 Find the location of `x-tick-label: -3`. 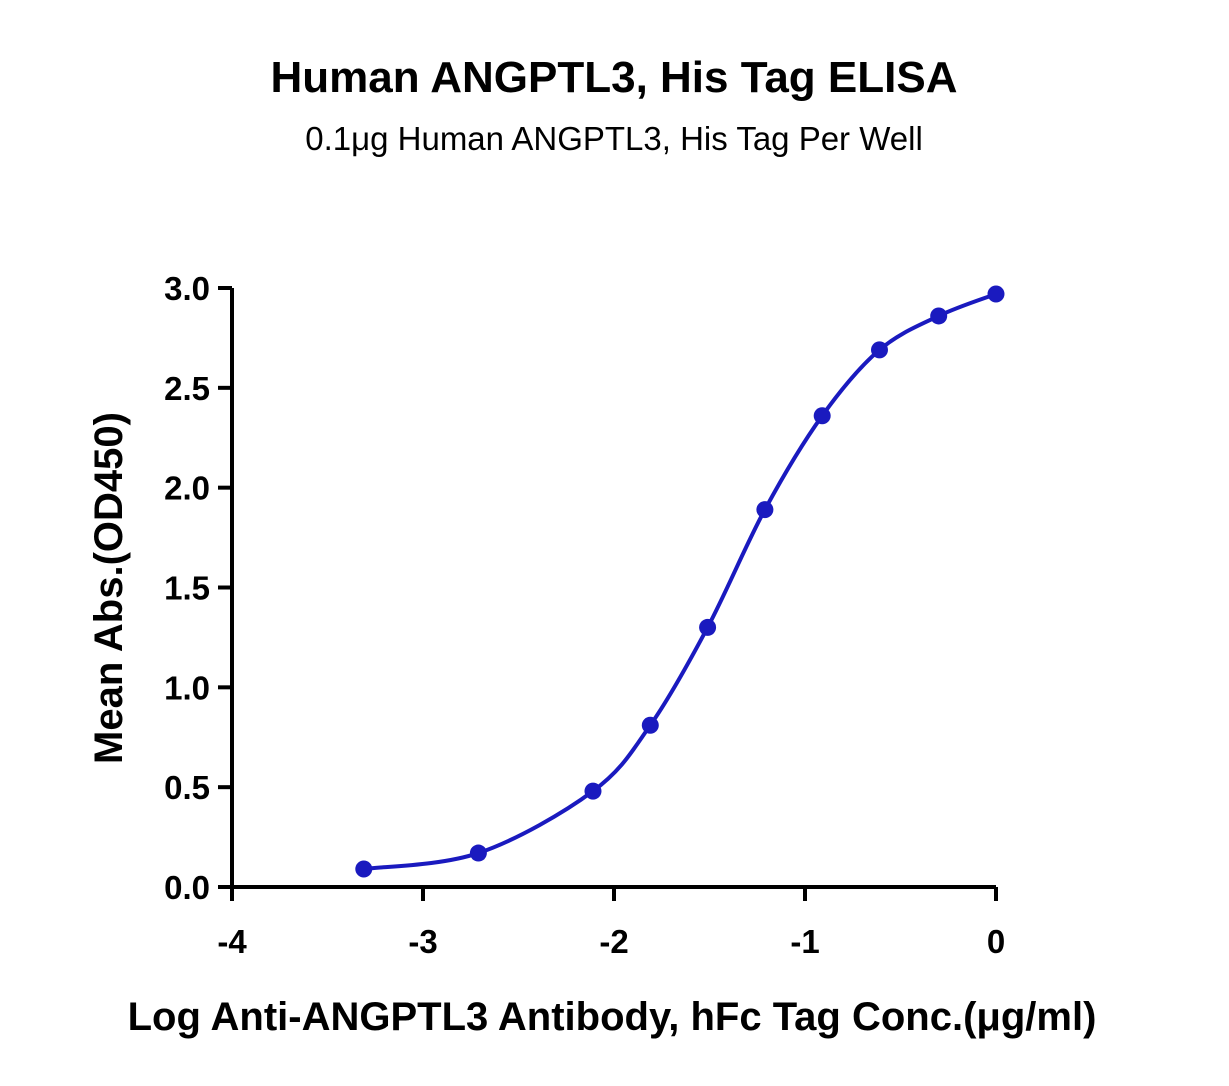

x-tick-label: -3 is located at coordinates (422, 941).